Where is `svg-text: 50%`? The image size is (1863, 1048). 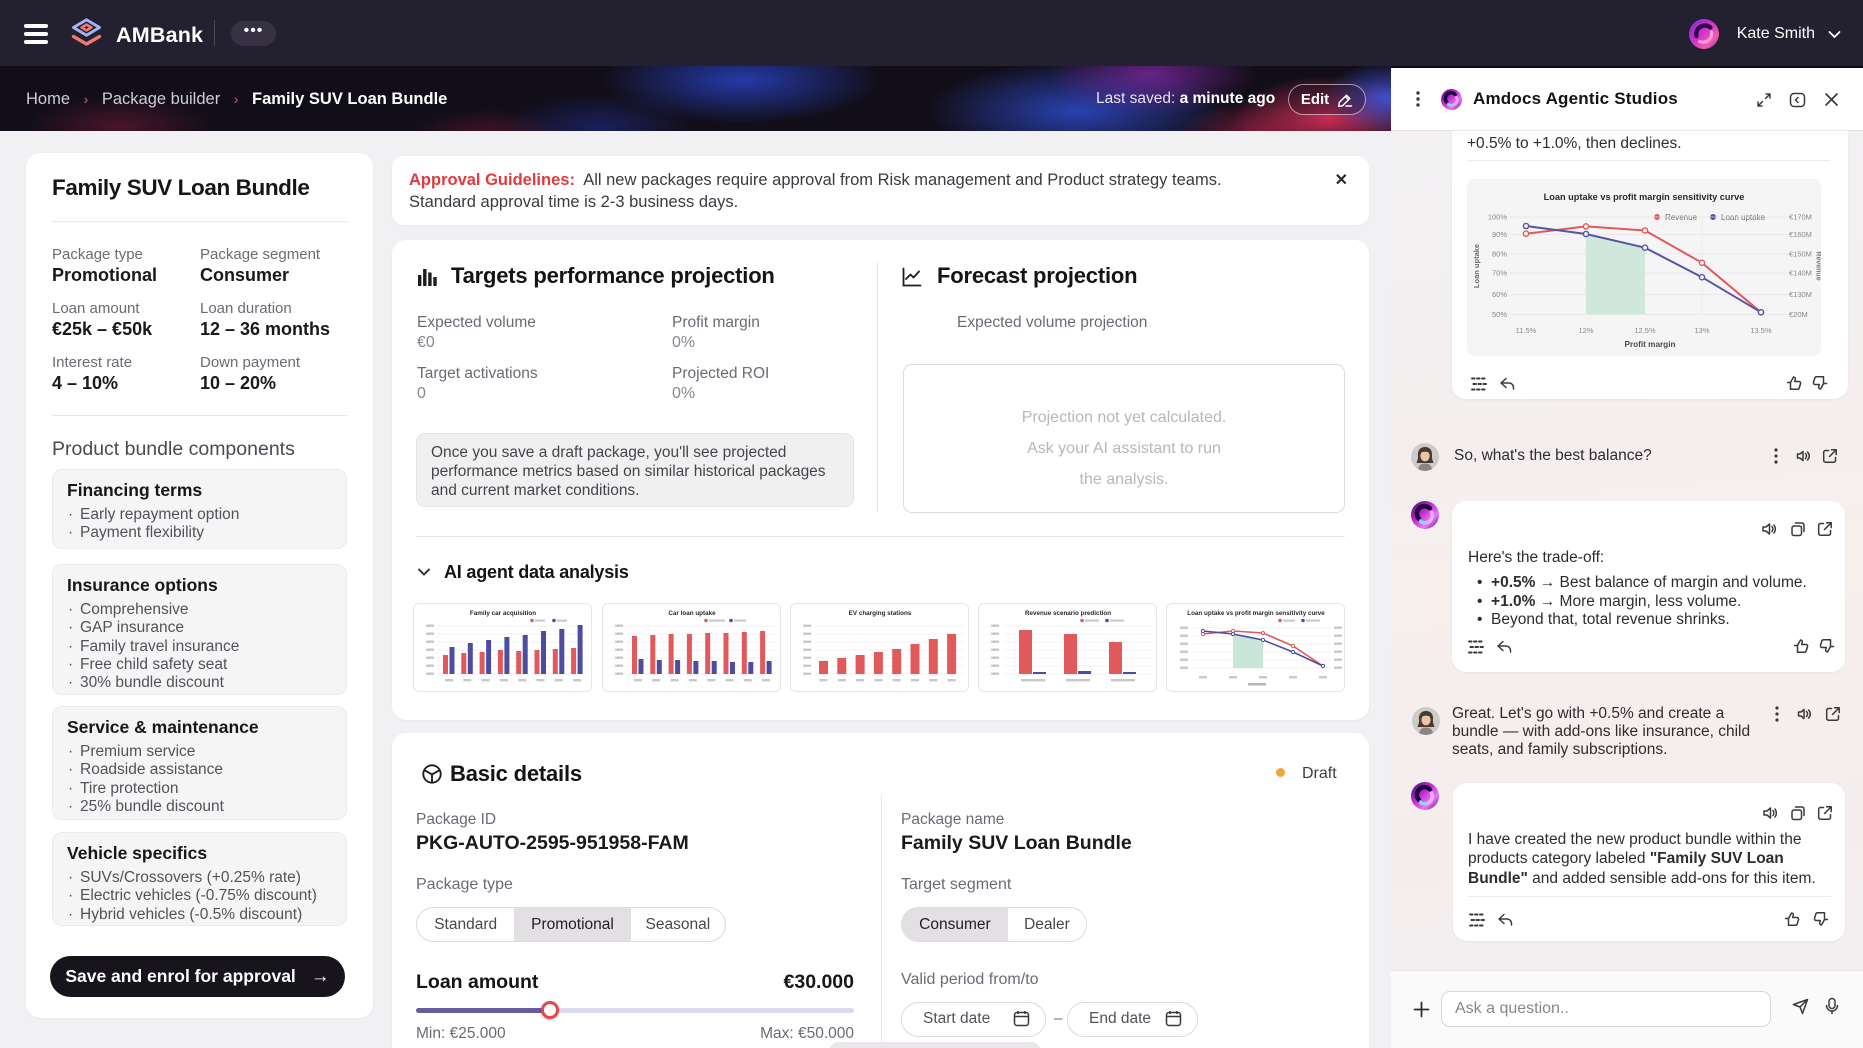 svg-text: 50% is located at coordinates (1499, 314).